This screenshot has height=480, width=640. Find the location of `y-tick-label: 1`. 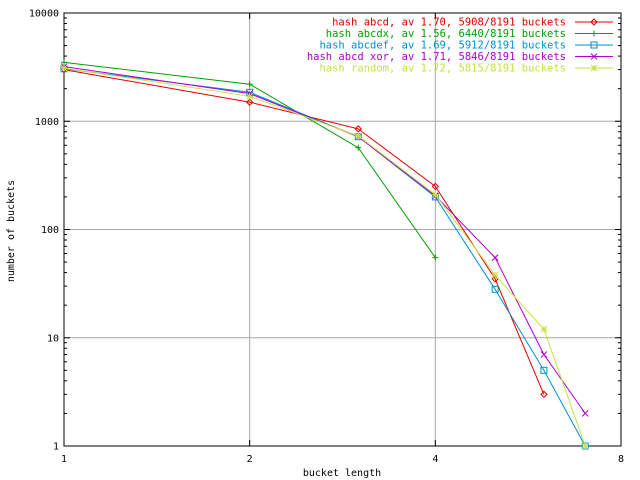

y-tick-label: 1 is located at coordinates (56, 447).